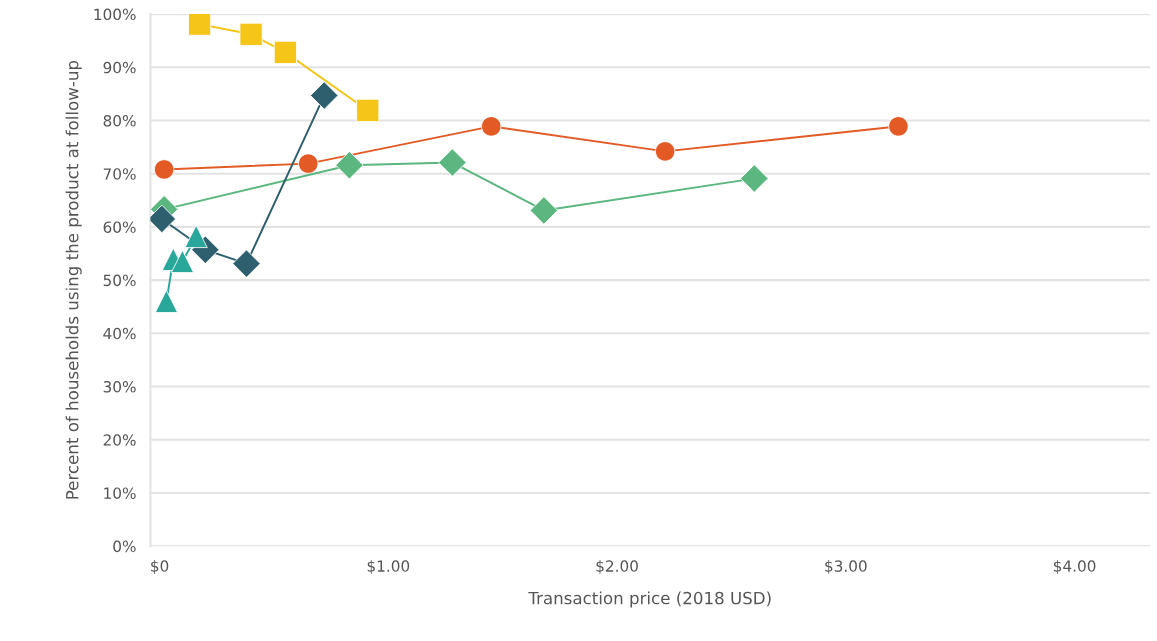 This screenshot has height=641, width=1157. I want to click on y-tick-label: 50%, so click(119, 280).